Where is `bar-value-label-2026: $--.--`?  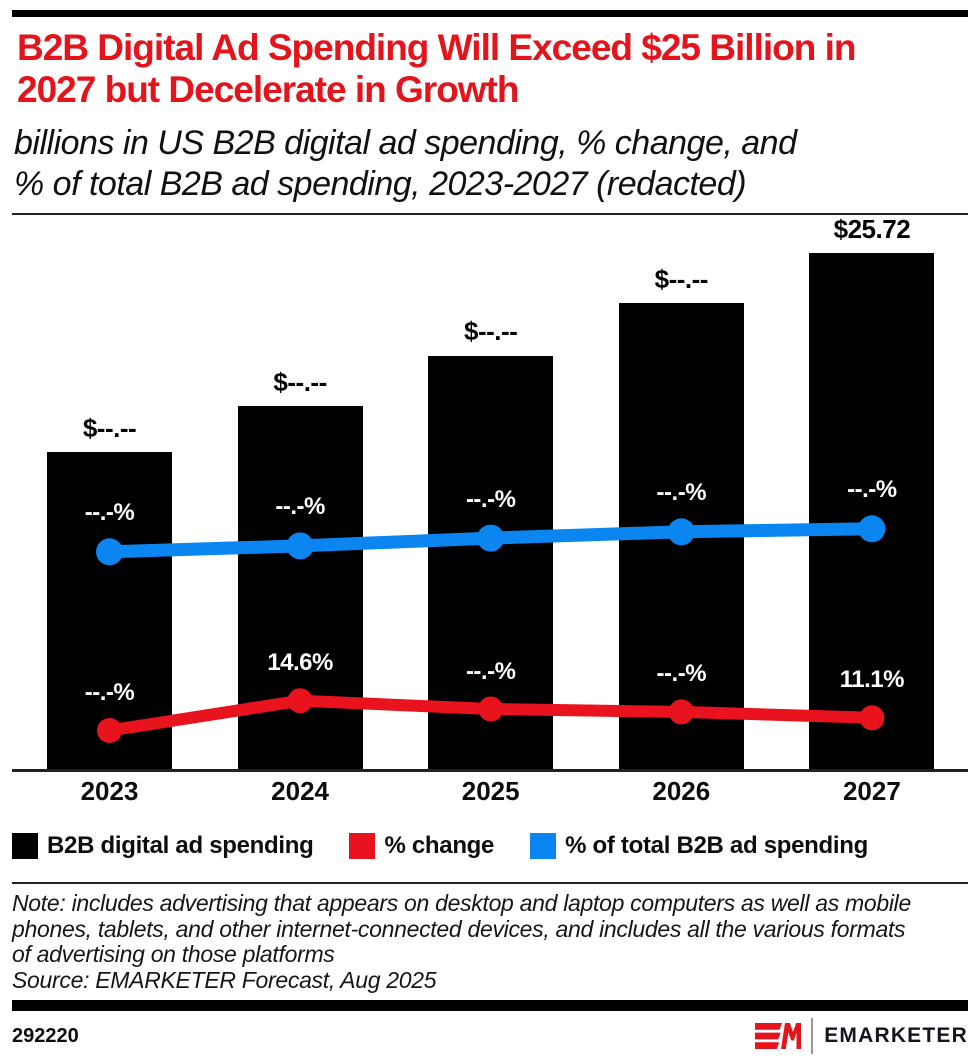 bar-value-label-2026: $--.-- is located at coordinates (681, 279).